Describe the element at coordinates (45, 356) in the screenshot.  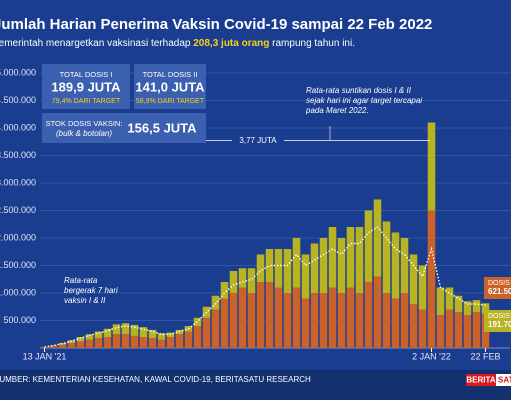
I see `x-tick-label: 13 JAN '21` at that location.